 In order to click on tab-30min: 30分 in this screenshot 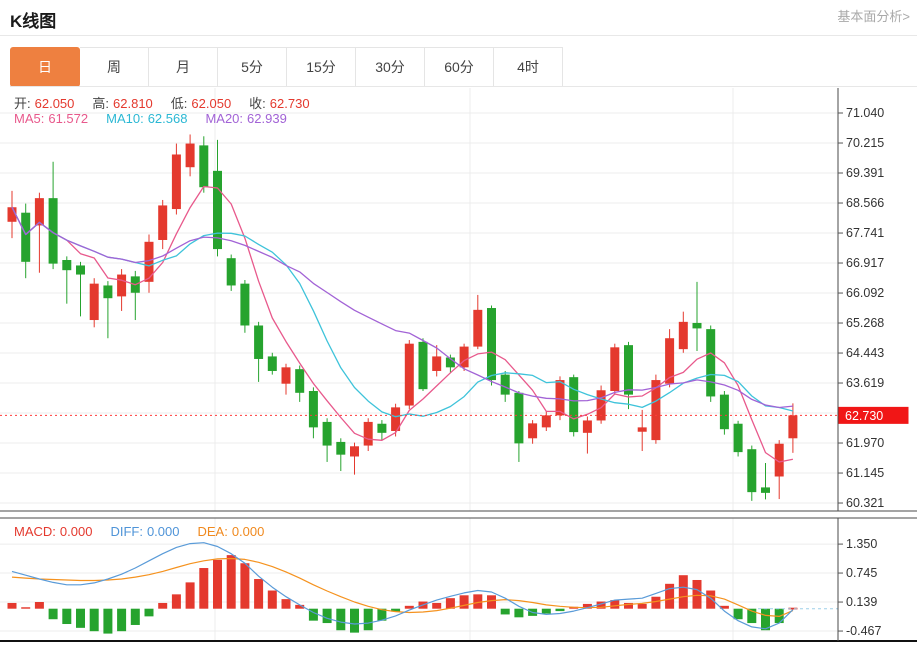, I will do `click(390, 67)`.